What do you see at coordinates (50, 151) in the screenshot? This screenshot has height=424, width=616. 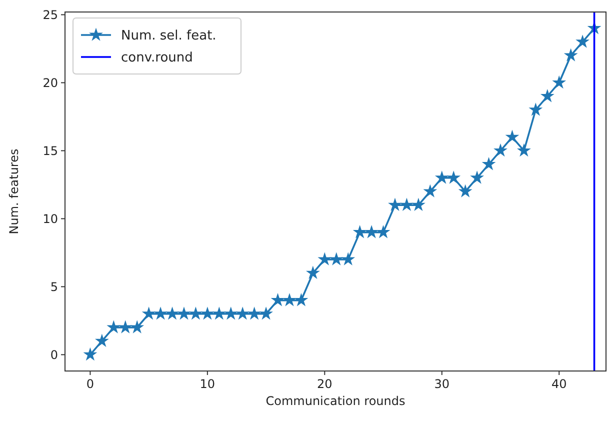 I see `y-tick-label: 15` at bounding box center [50, 151].